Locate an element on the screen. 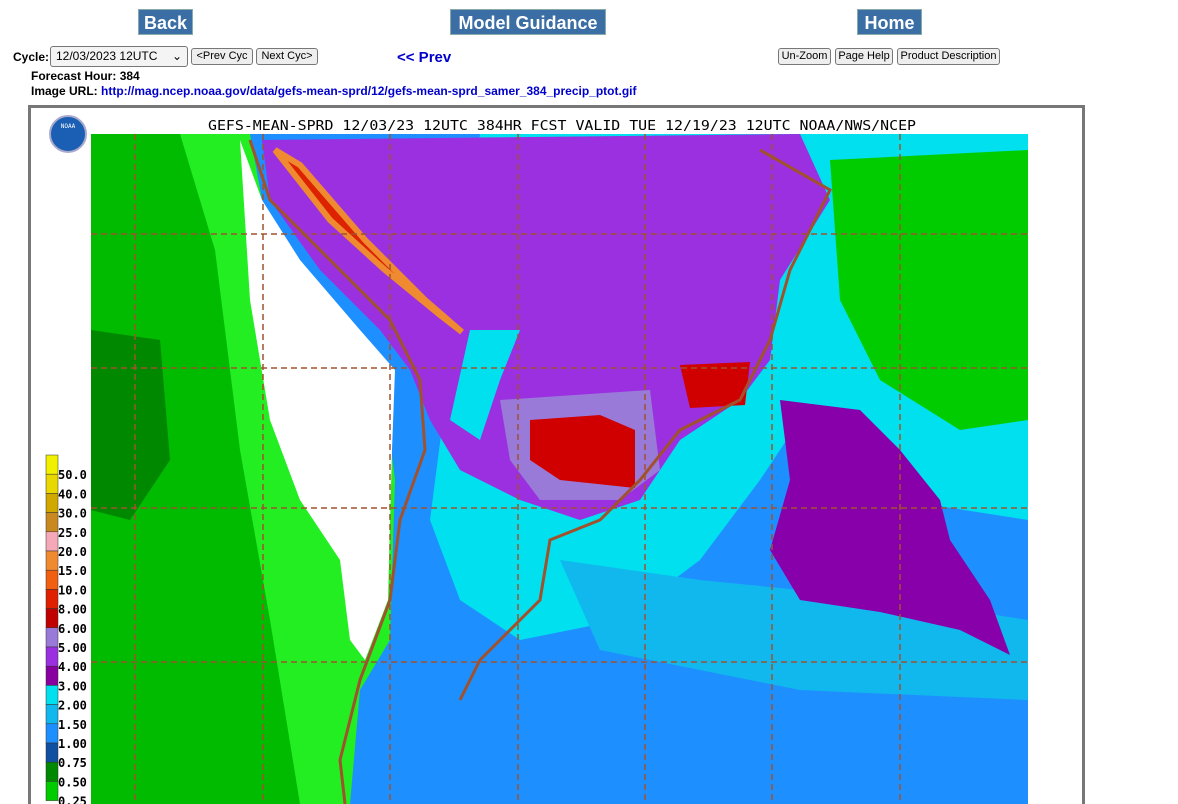 The image size is (1178, 804). legend-label: 0.25 is located at coordinates (72, 799).